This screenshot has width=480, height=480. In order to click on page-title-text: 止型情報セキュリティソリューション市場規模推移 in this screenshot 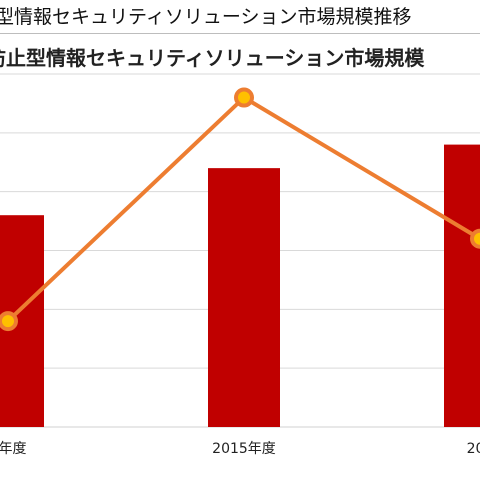, I will do `click(206, 17)`.